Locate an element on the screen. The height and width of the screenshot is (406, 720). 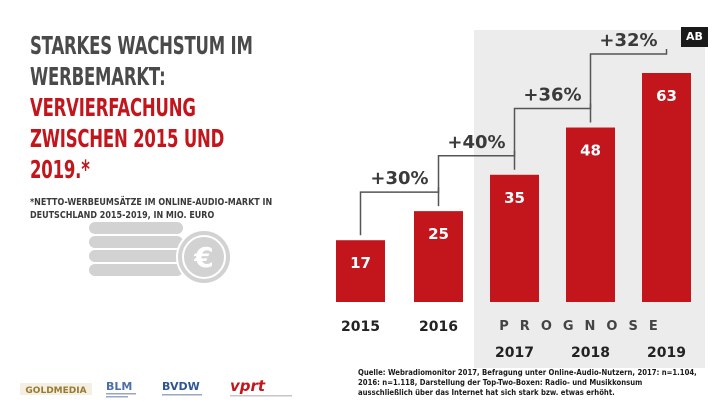
subtitle-line-2: DEUTSCHLAND 2015-2019, IN MIO. EURO is located at coordinates (122, 215).